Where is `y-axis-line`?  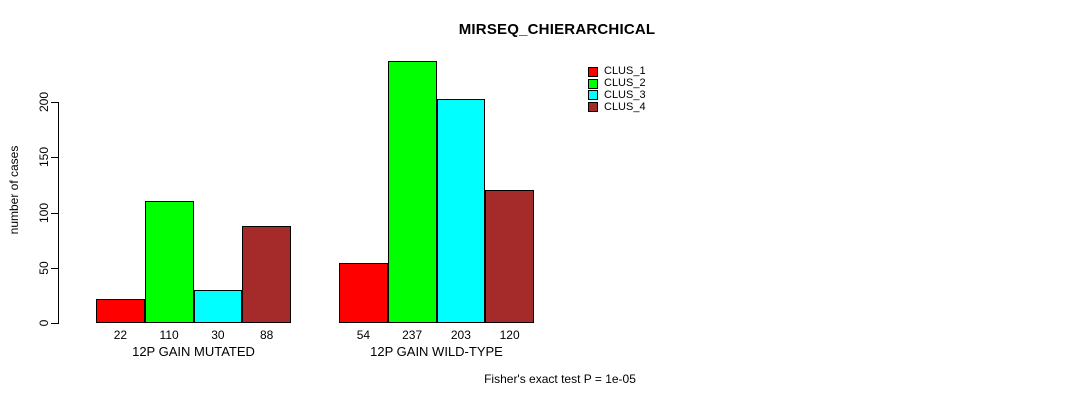
y-axis-line is located at coordinates (58, 213).